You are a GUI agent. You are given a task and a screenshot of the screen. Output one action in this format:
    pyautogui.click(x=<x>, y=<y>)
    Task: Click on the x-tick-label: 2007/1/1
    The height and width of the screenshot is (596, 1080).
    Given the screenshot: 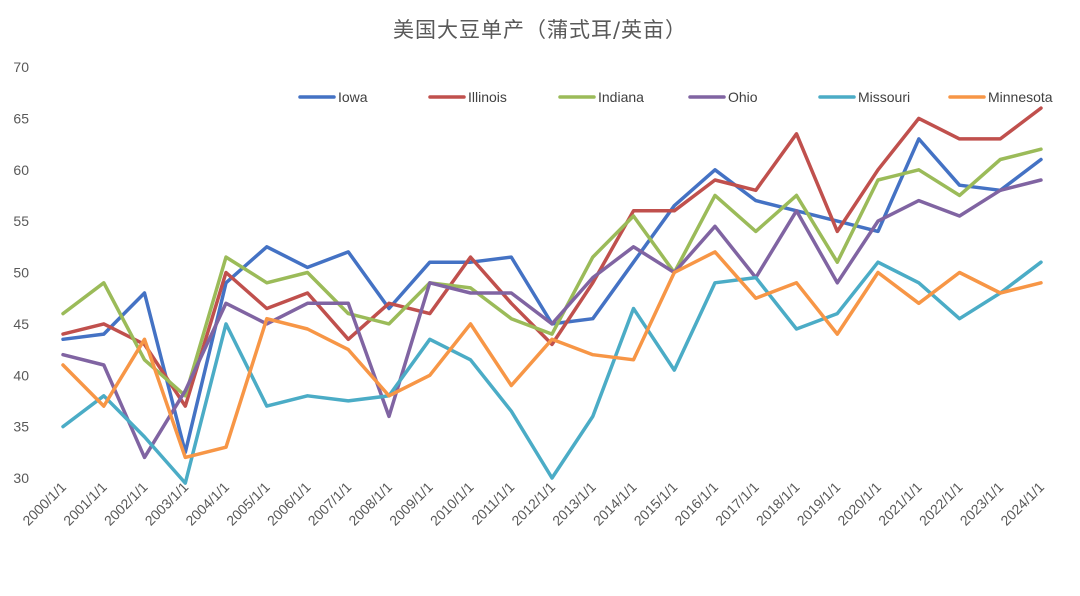 What is the action you would take?
    pyautogui.click(x=330, y=504)
    